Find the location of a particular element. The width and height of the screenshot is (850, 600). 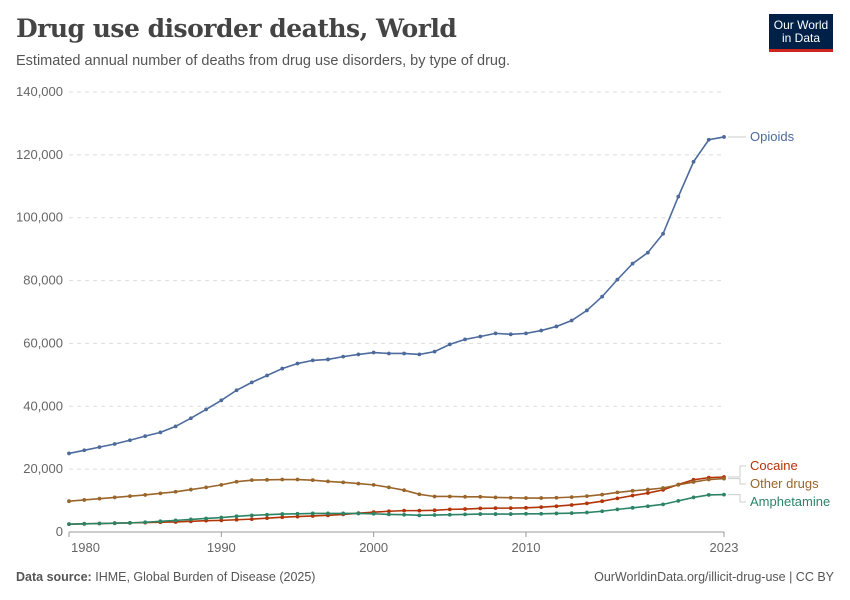

y-tick-label: 40,000 is located at coordinates (43, 405).